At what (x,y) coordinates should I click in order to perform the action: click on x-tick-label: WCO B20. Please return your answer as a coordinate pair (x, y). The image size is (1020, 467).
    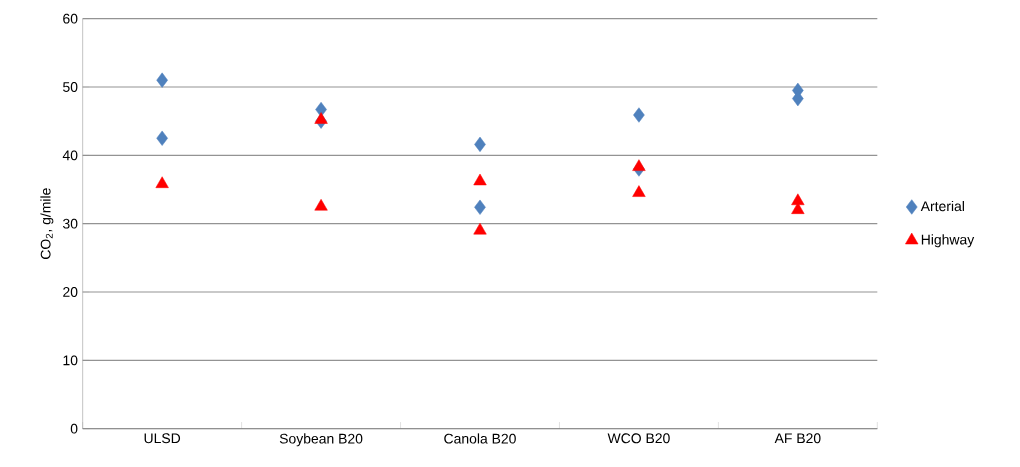
    Looking at the image, I should click on (638, 438).